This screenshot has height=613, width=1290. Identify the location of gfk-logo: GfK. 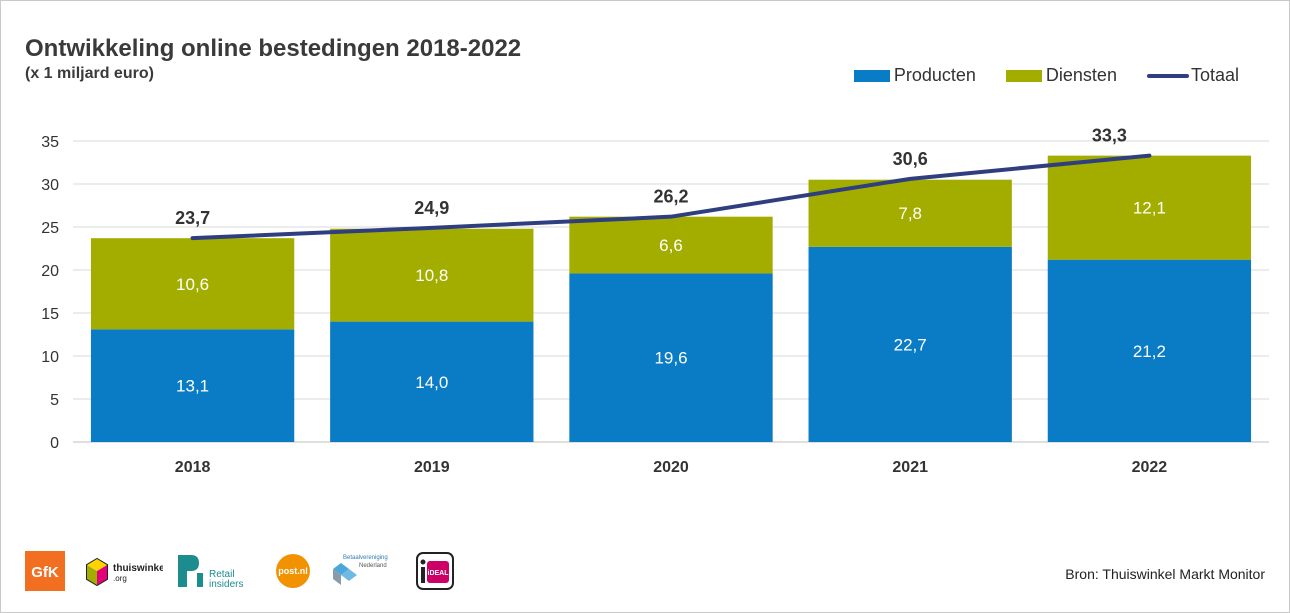
(45, 571).